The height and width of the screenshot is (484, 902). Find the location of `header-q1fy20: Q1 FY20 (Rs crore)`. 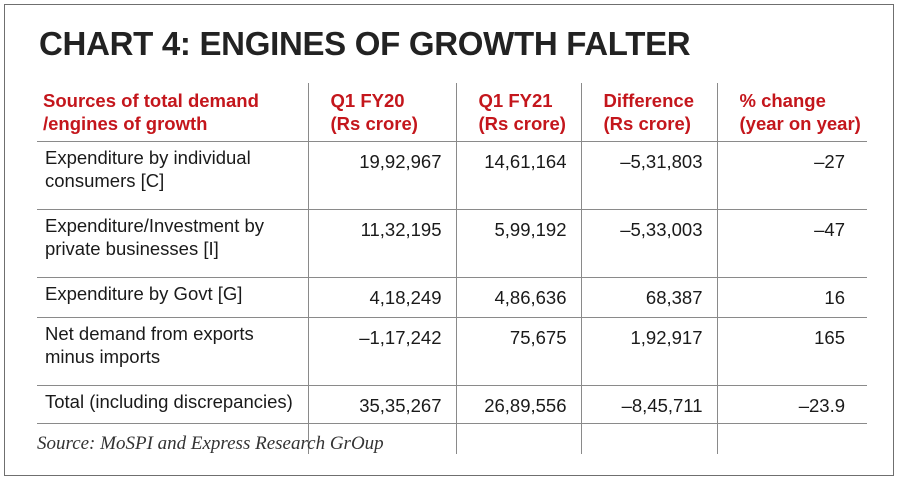

header-q1fy20: Q1 FY20 (Rs crore) is located at coordinates (381, 112).